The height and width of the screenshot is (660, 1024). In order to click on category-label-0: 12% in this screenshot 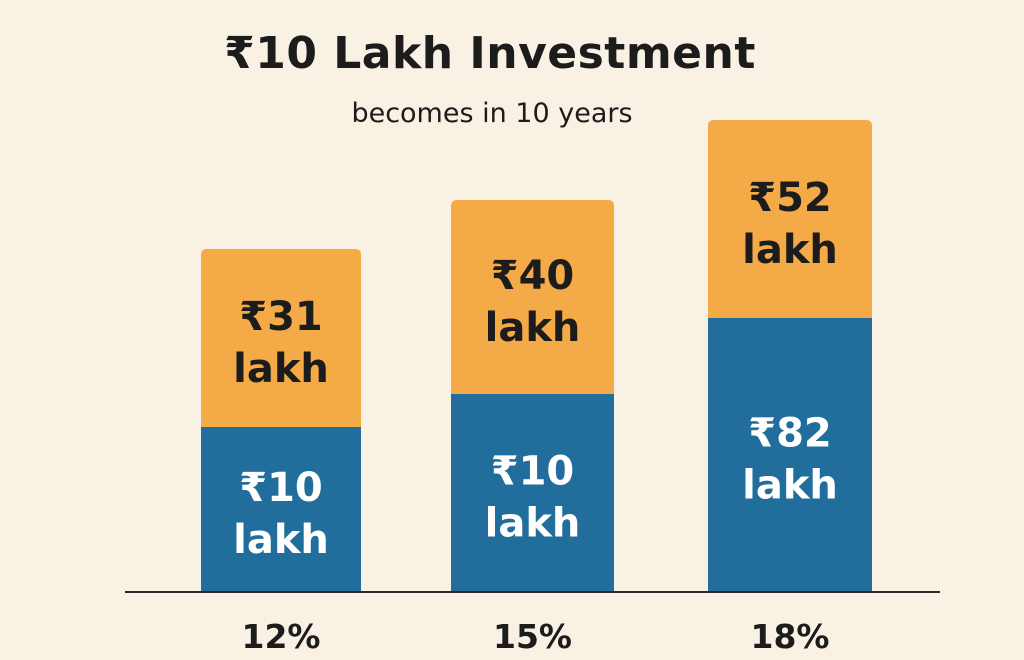, I will do `click(281, 636)`.